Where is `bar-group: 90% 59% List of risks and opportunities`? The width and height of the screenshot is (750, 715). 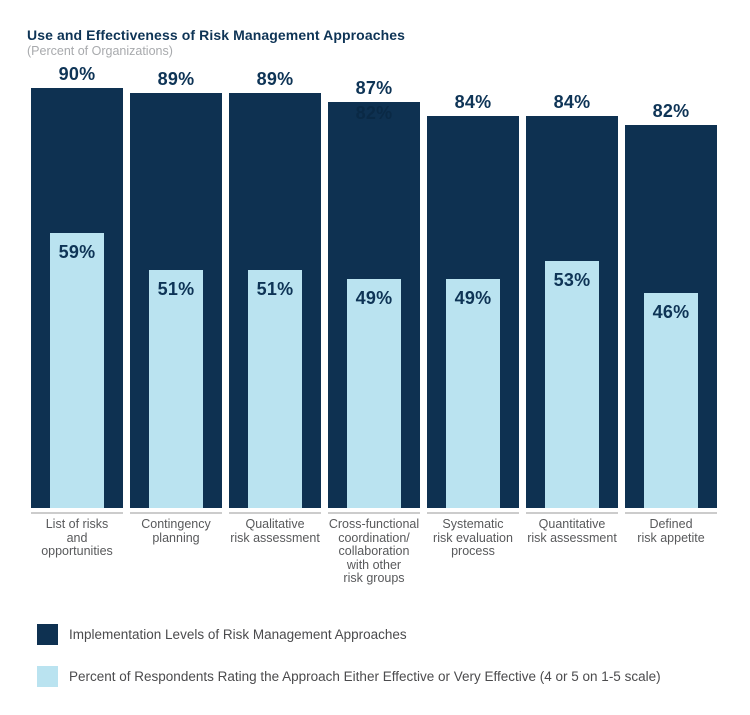 bar-group: 90% 59% List of risks and opportunities is located at coordinates (77, 357).